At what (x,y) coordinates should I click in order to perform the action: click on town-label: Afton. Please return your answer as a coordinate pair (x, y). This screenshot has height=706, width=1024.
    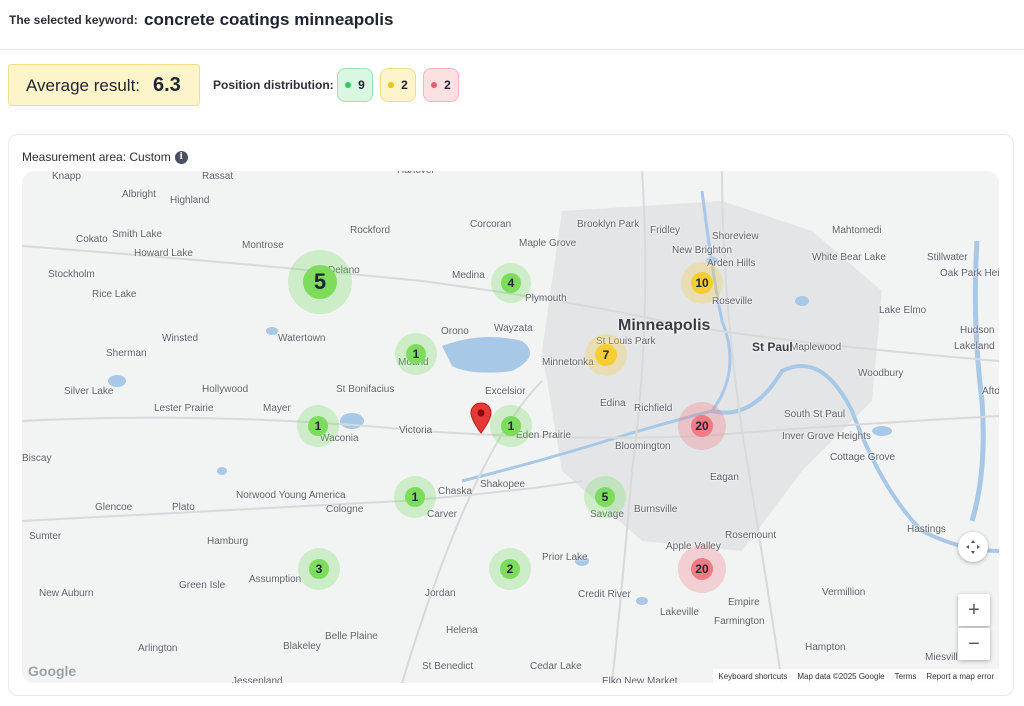
    Looking at the image, I should click on (990, 391).